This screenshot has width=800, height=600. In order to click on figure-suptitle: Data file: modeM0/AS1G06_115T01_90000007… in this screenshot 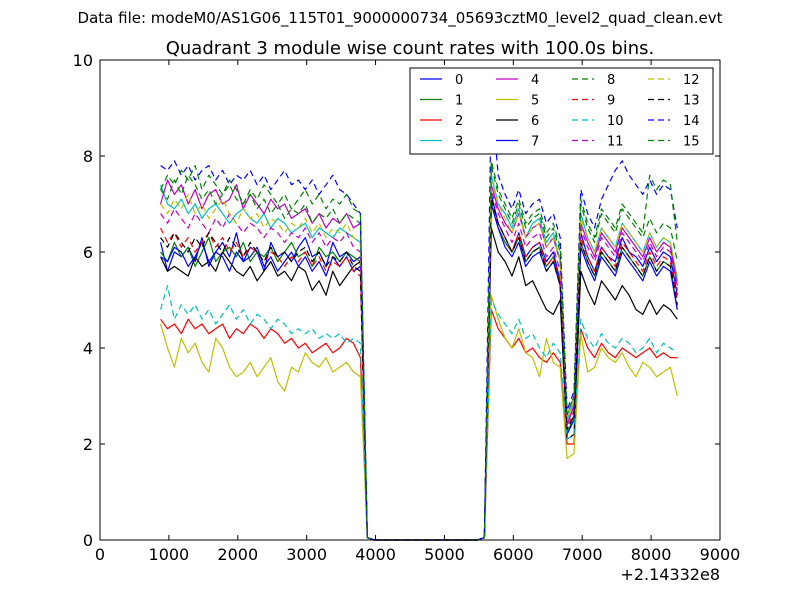, I will do `click(400, 18)`.